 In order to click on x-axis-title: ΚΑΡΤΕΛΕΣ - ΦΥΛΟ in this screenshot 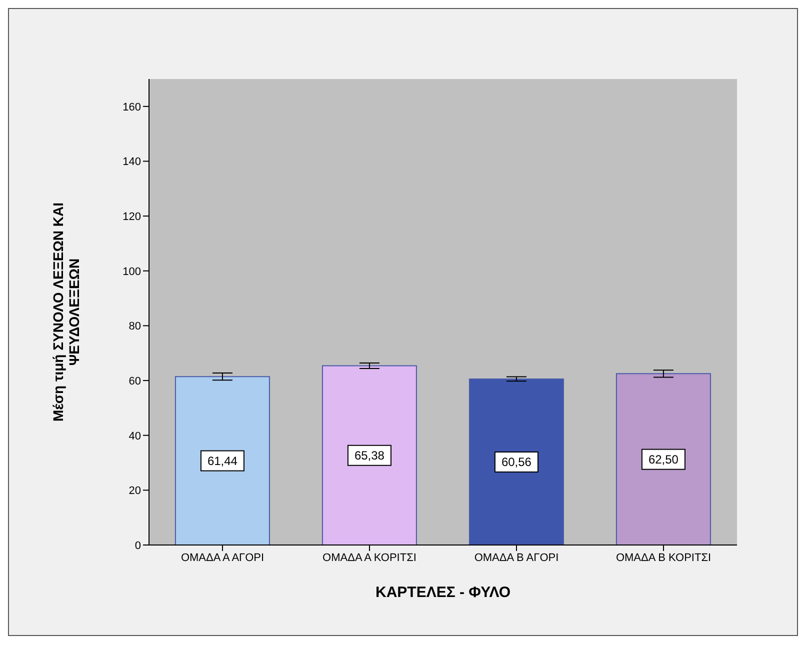, I will do `click(443, 592)`.